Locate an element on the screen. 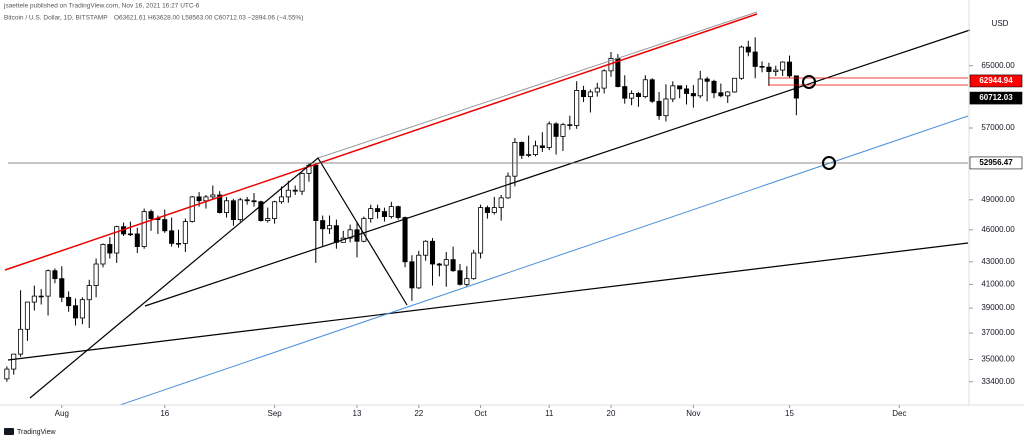 The width and height of the screenshot is (1024, 442). footer-logo is located at coordinates (9, 431).